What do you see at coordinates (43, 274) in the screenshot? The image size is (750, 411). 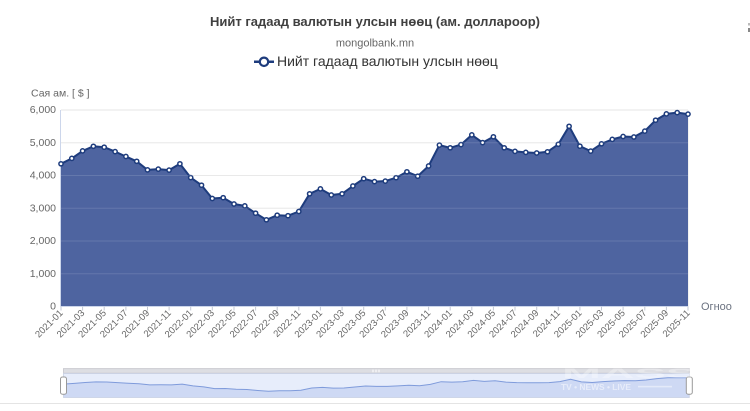 I see `svg-text: 1,000` at bounding box center [43, 274].